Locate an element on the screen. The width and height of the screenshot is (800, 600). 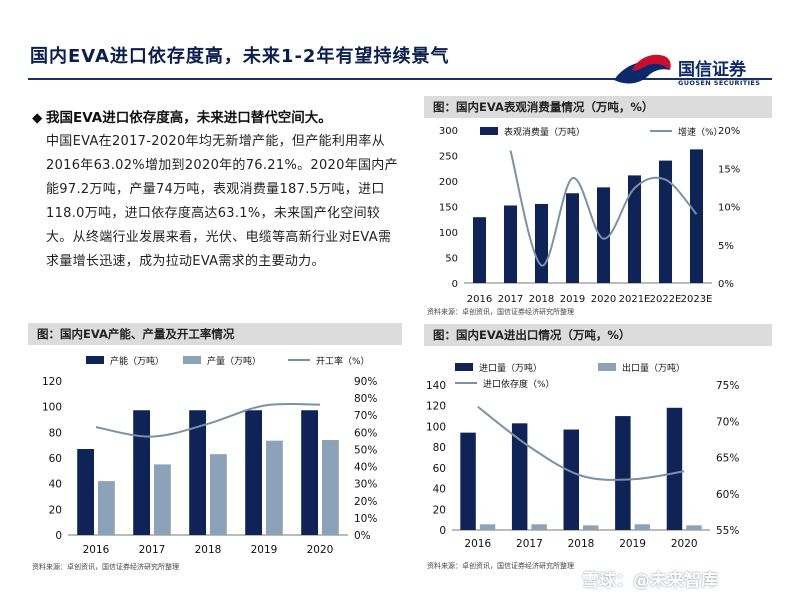
trade-source-note: 资料来源：卓创资讯，国信证券经济研究所整理 is located at coordinates (500, 566).